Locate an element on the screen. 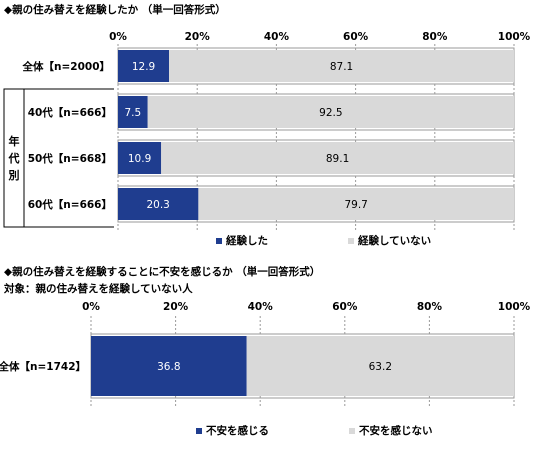 The height and width of the screenshot is (459, 536). chart2-x-tick-label: 0% is located at coordinates (91, 307).